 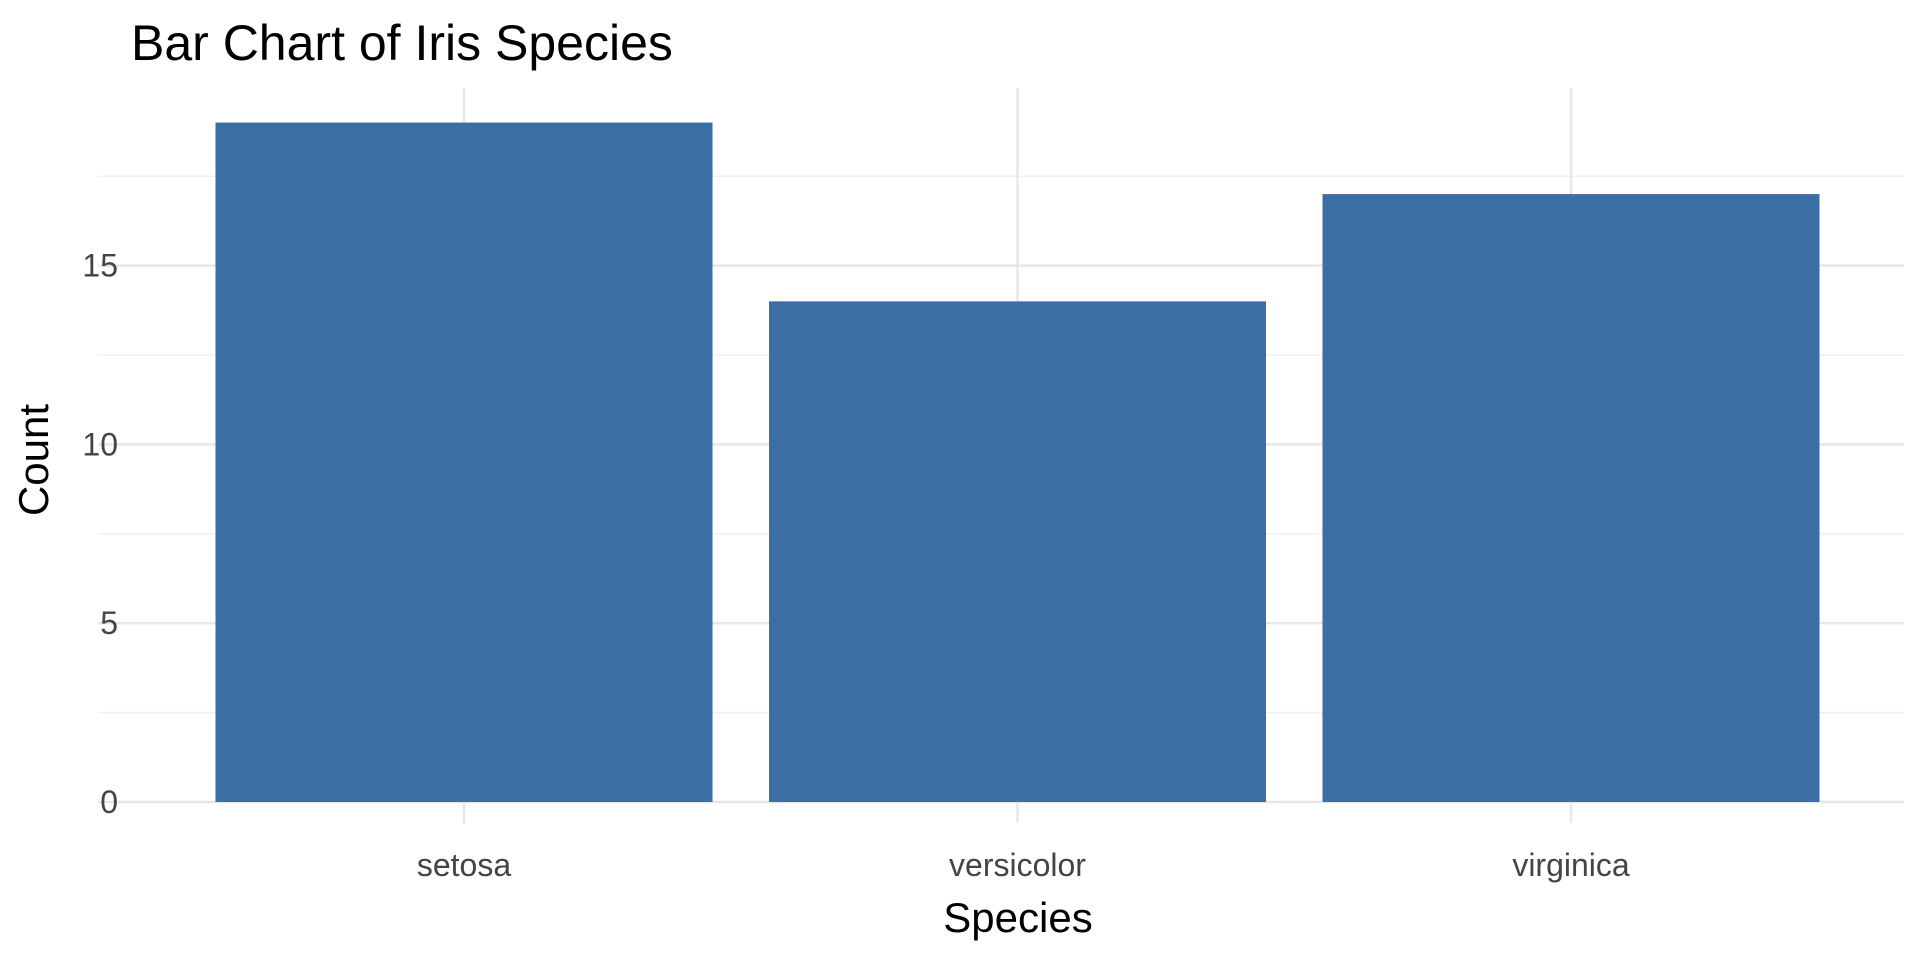 What do you see at coordinates (33, 460) in the screenshot?
I see `y-axis-title: Count` at bounding box center [33, 460].